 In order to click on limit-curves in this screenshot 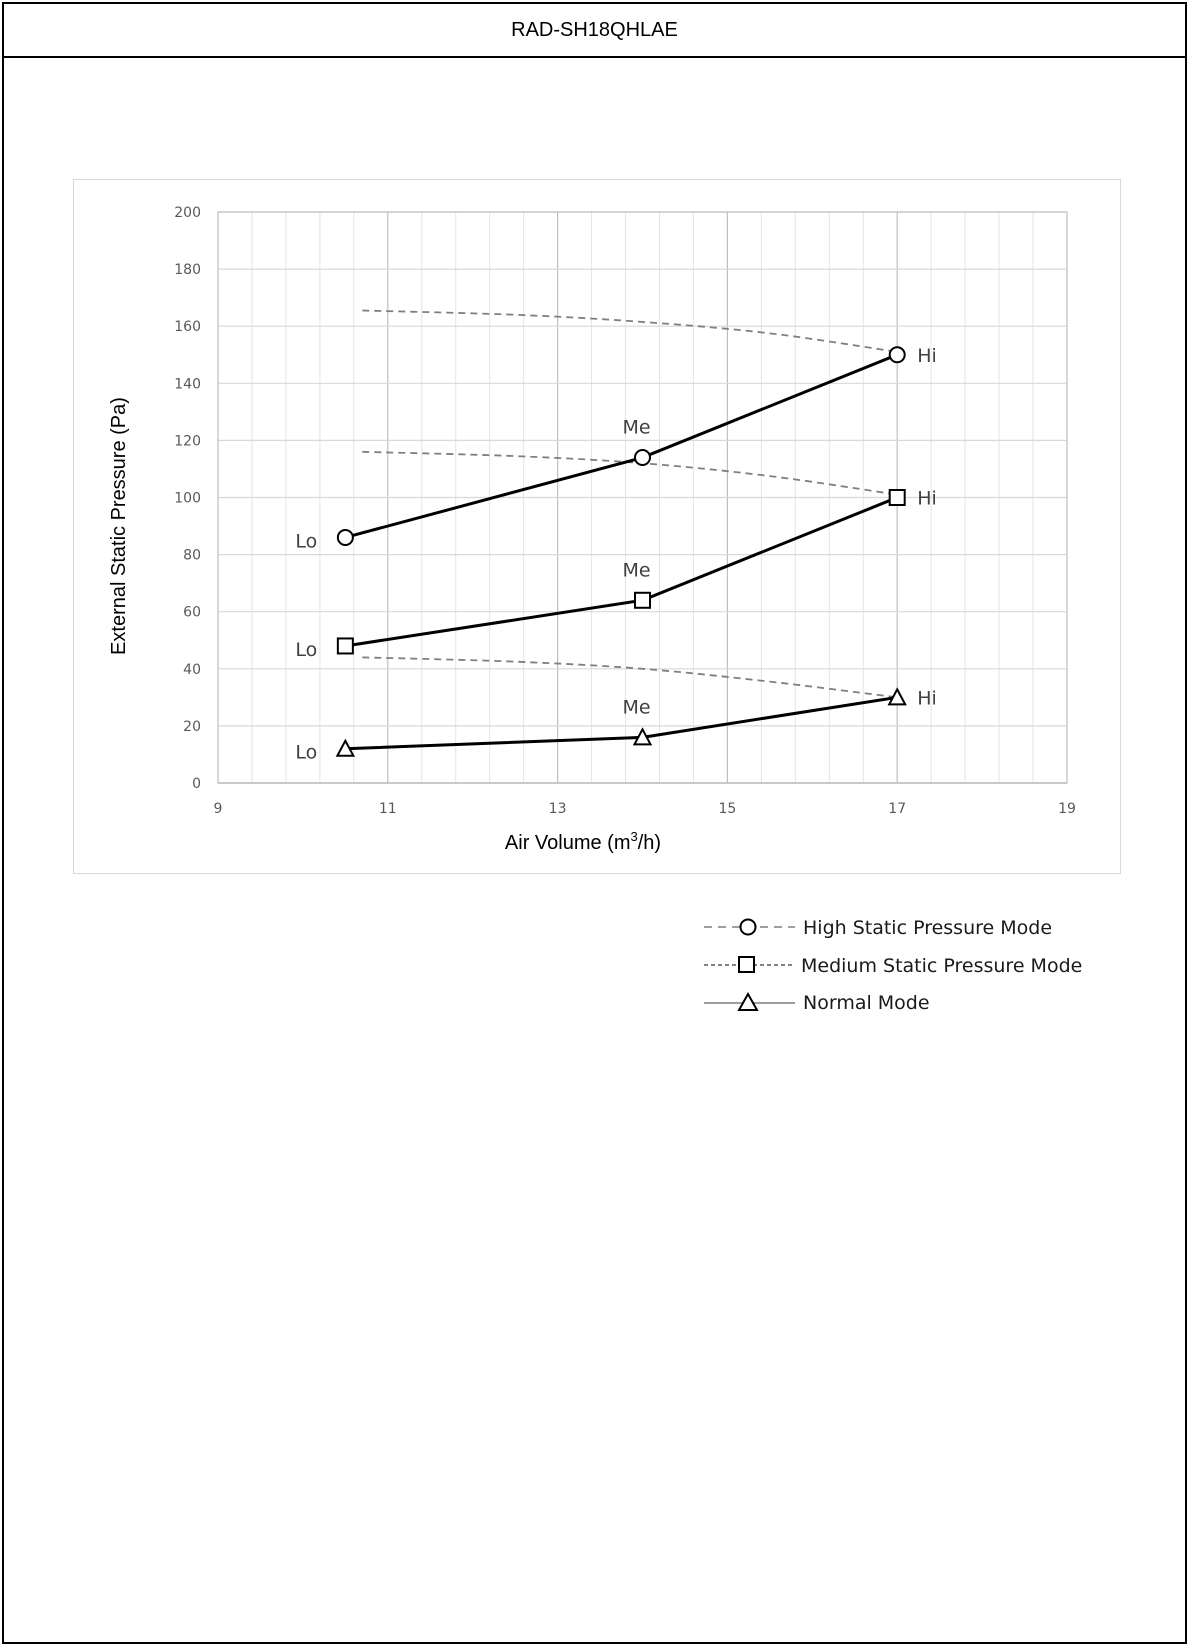, I will do `click(630, 504)`.